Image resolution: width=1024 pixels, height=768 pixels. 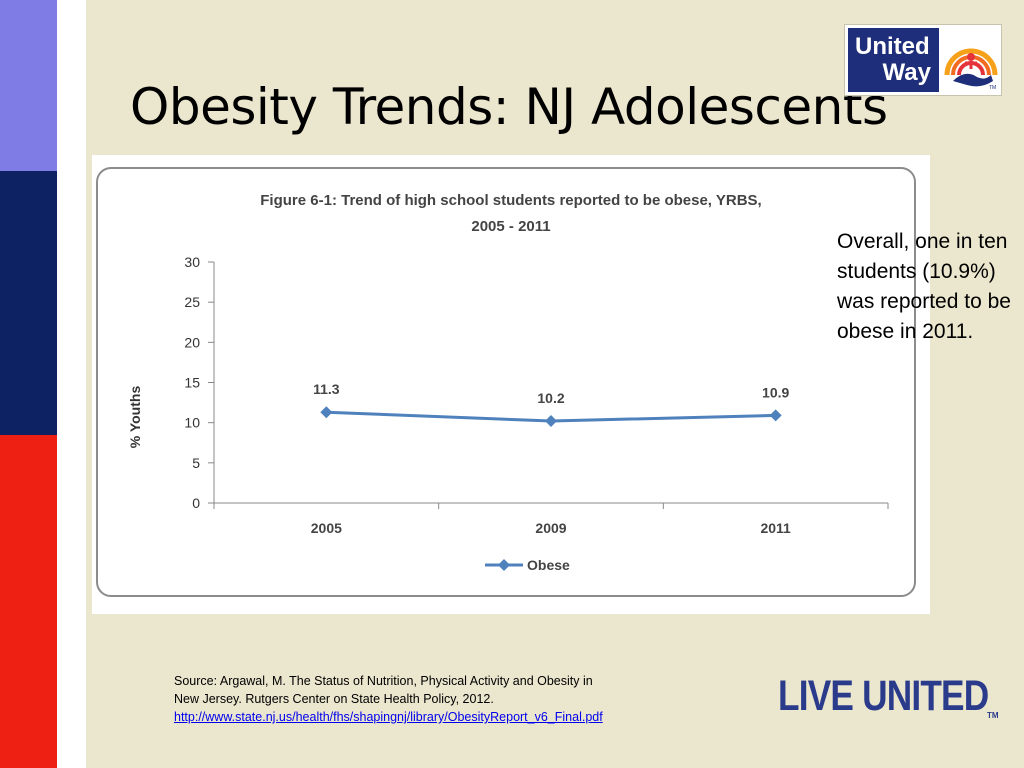 What do you see at coordinates (510, 226) in the screenshot?
I see `chart-title-line-2: 2005 - 2011` at bounding box center [510, 226].